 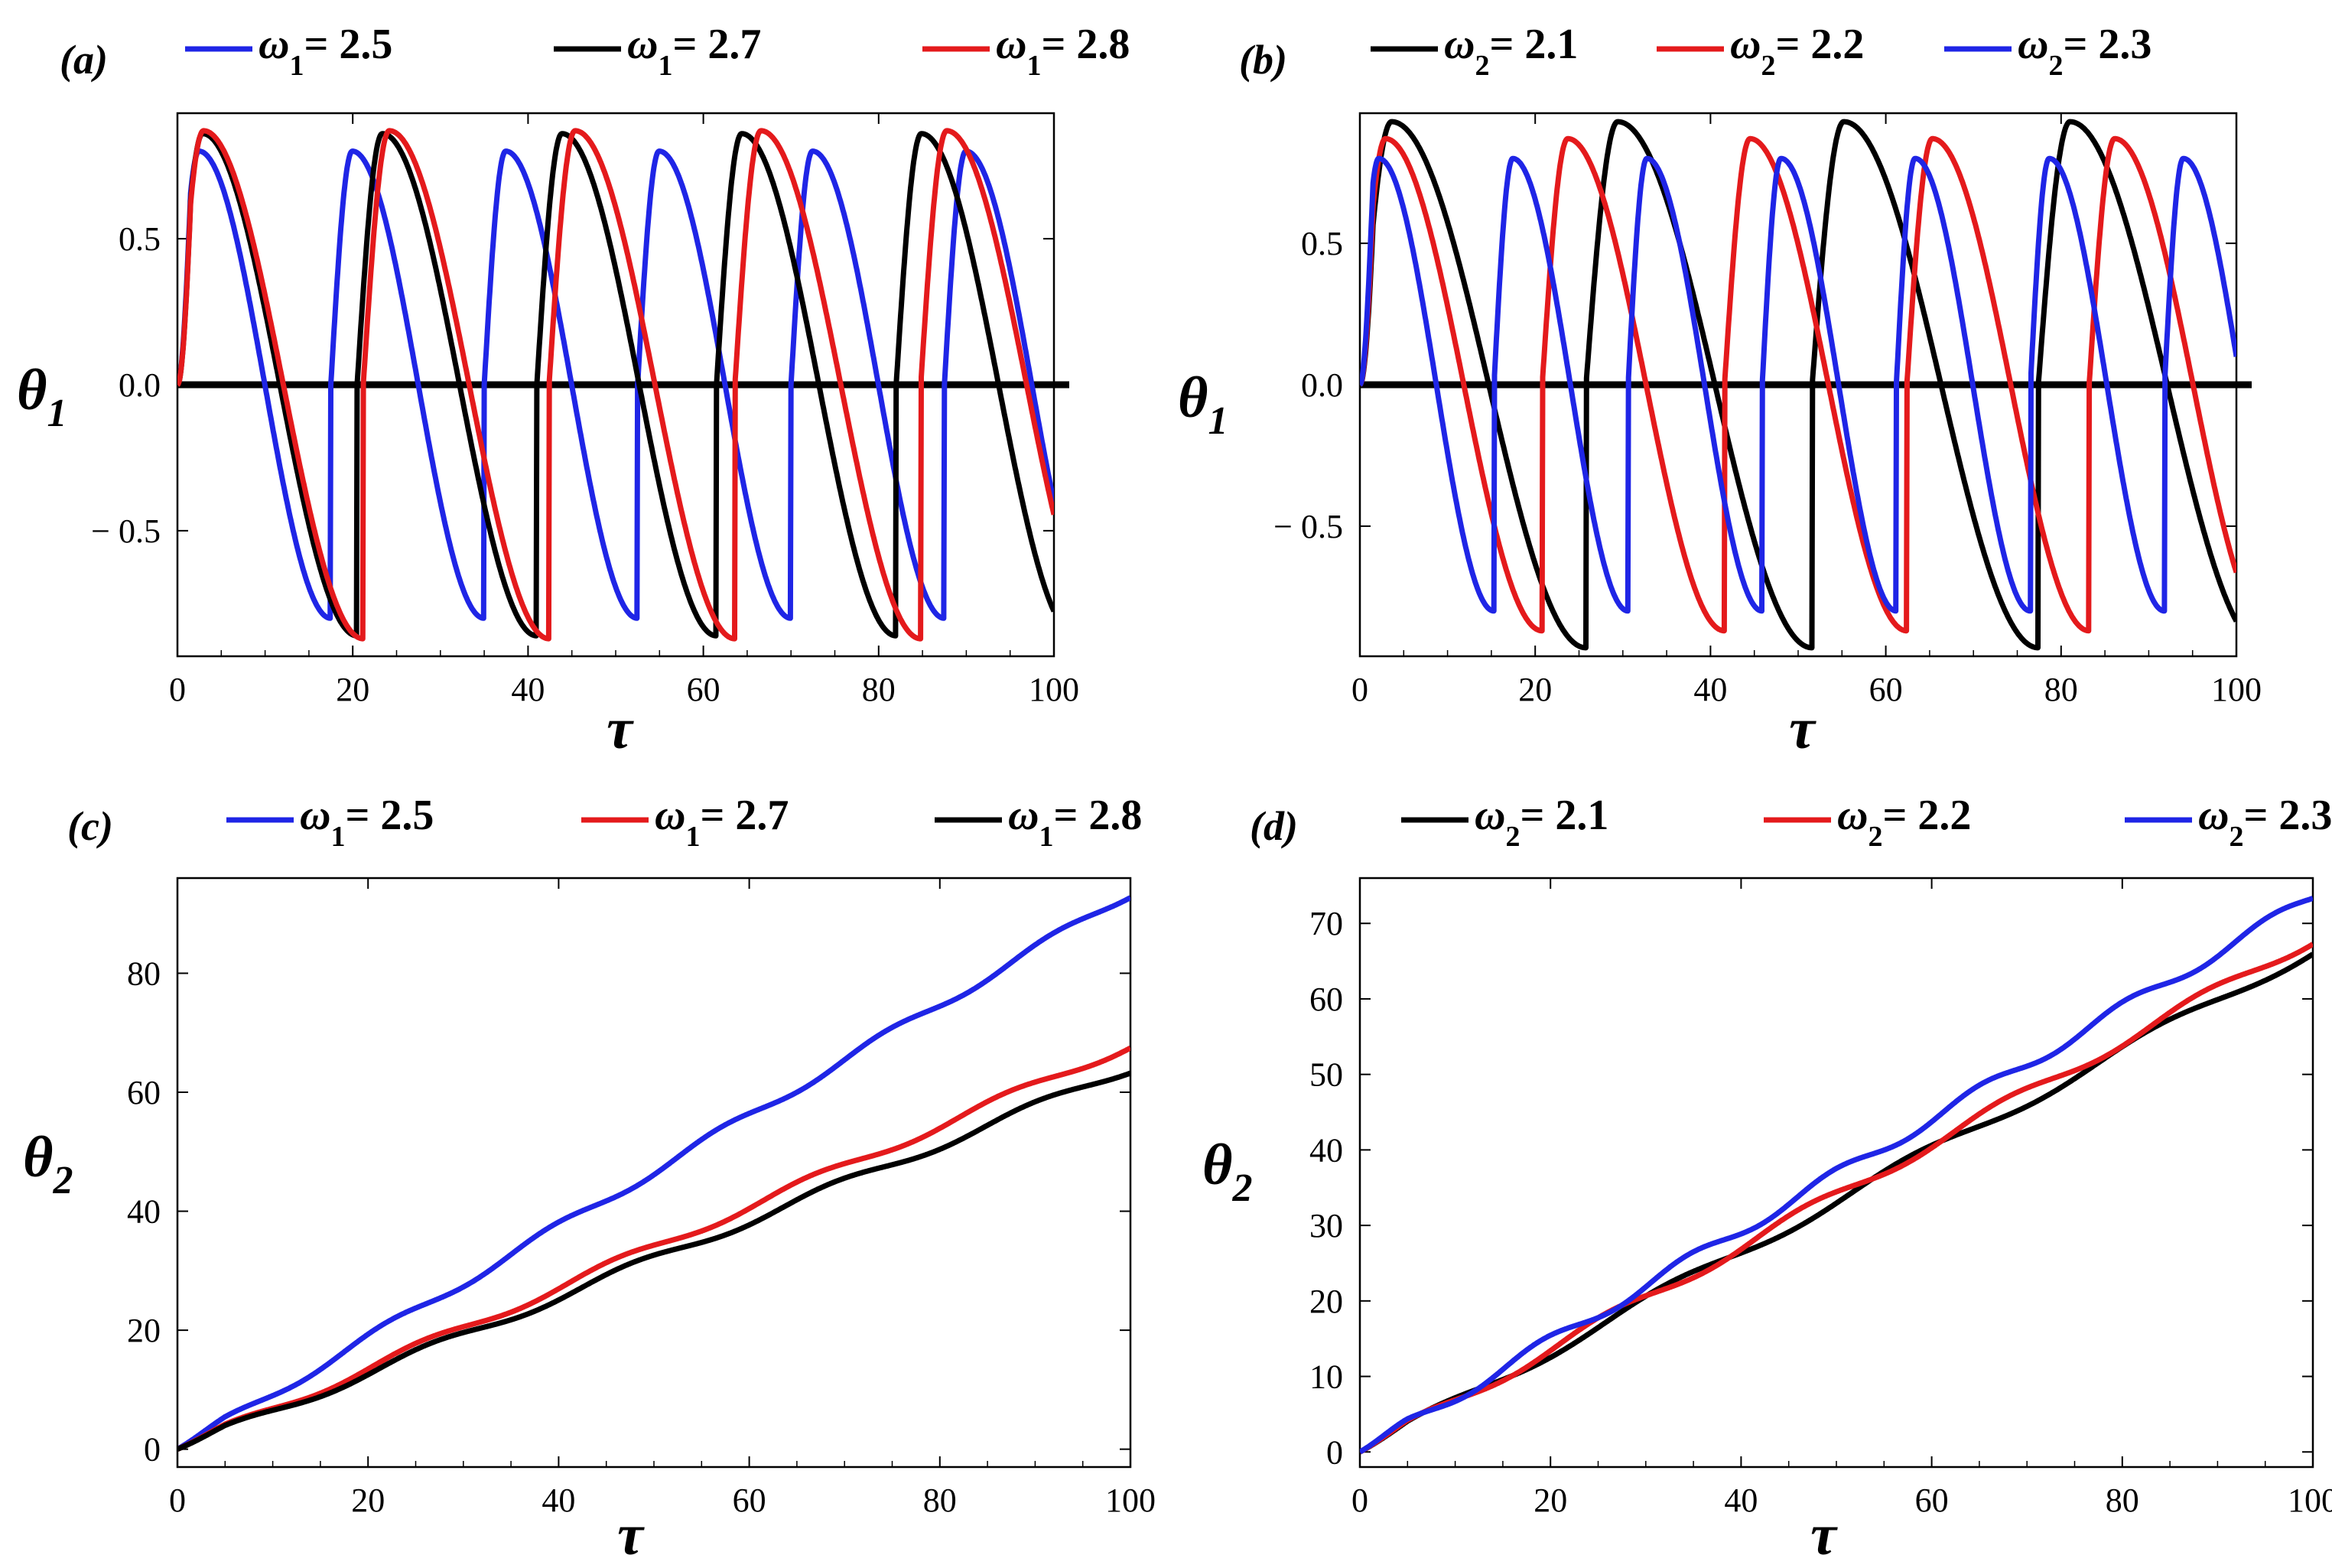 I want to click on panel-label: (d), so click(x=1274, y=826).